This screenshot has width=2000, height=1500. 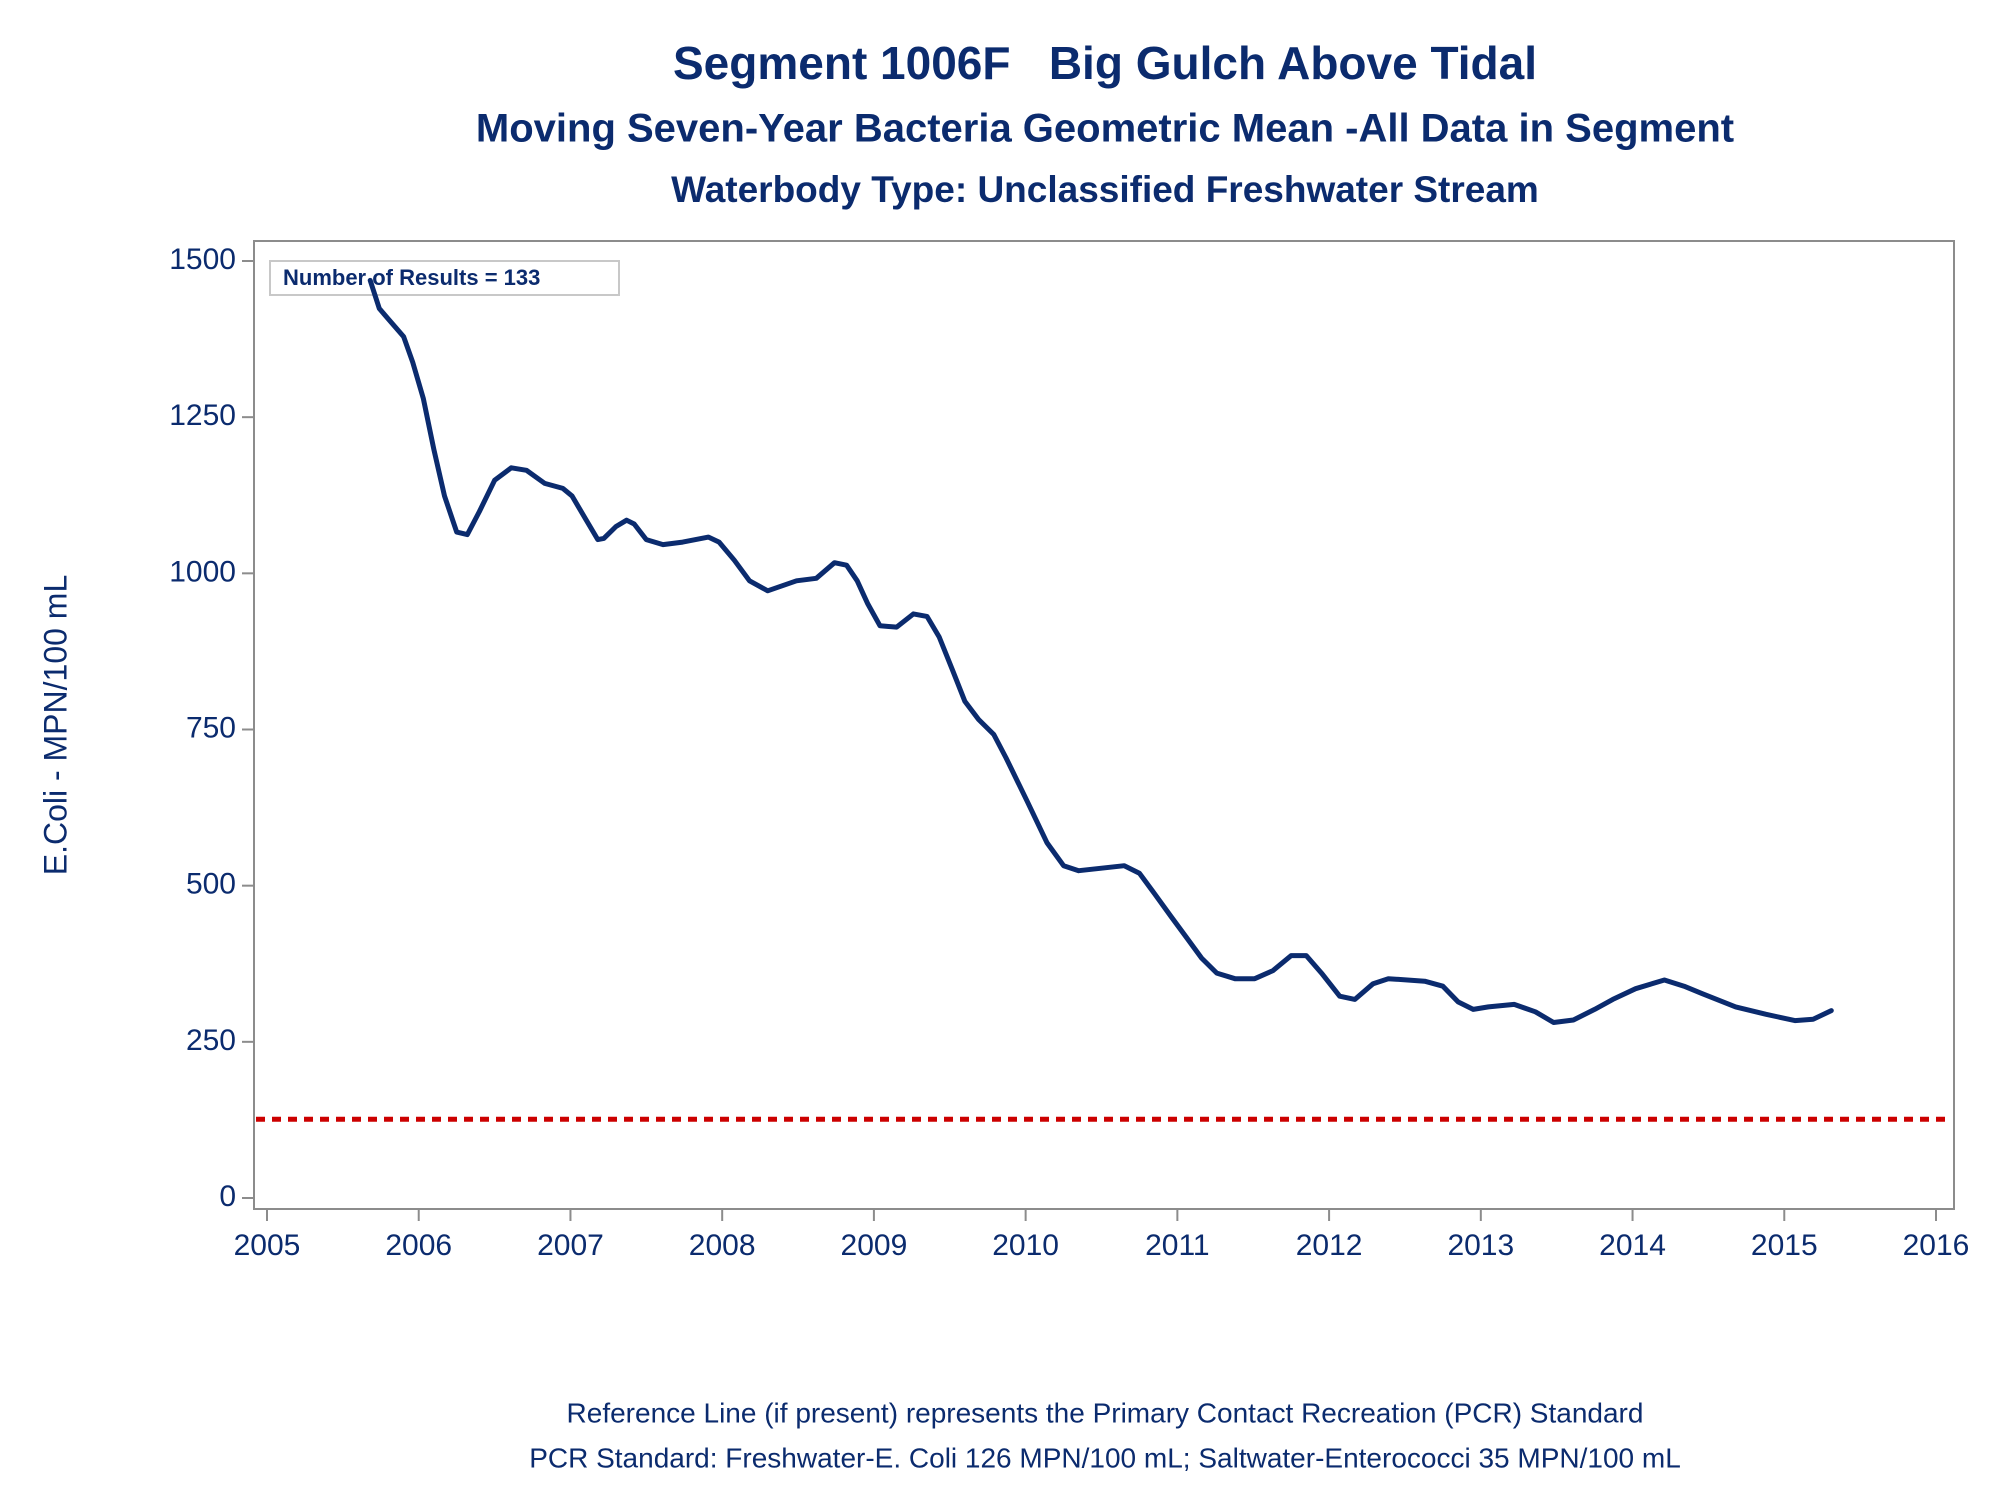 I want to click on y-tick-label: 1250, so click(x=202, y=415).